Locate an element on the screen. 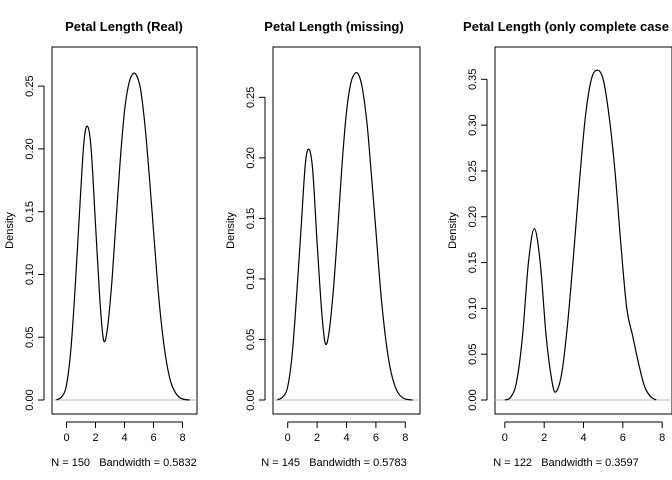 The image size is (672, 480). x-axis-label: N = 150 Bandwidth = 0.5832 is located at coordinates (124, 463).